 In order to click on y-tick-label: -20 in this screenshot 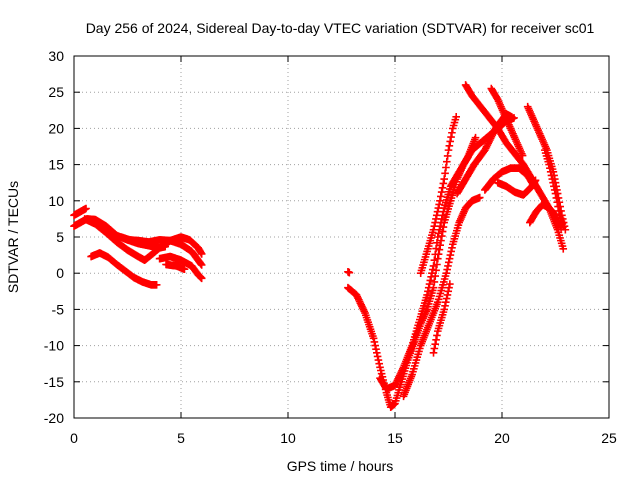, I will do `click(54, 418)`.